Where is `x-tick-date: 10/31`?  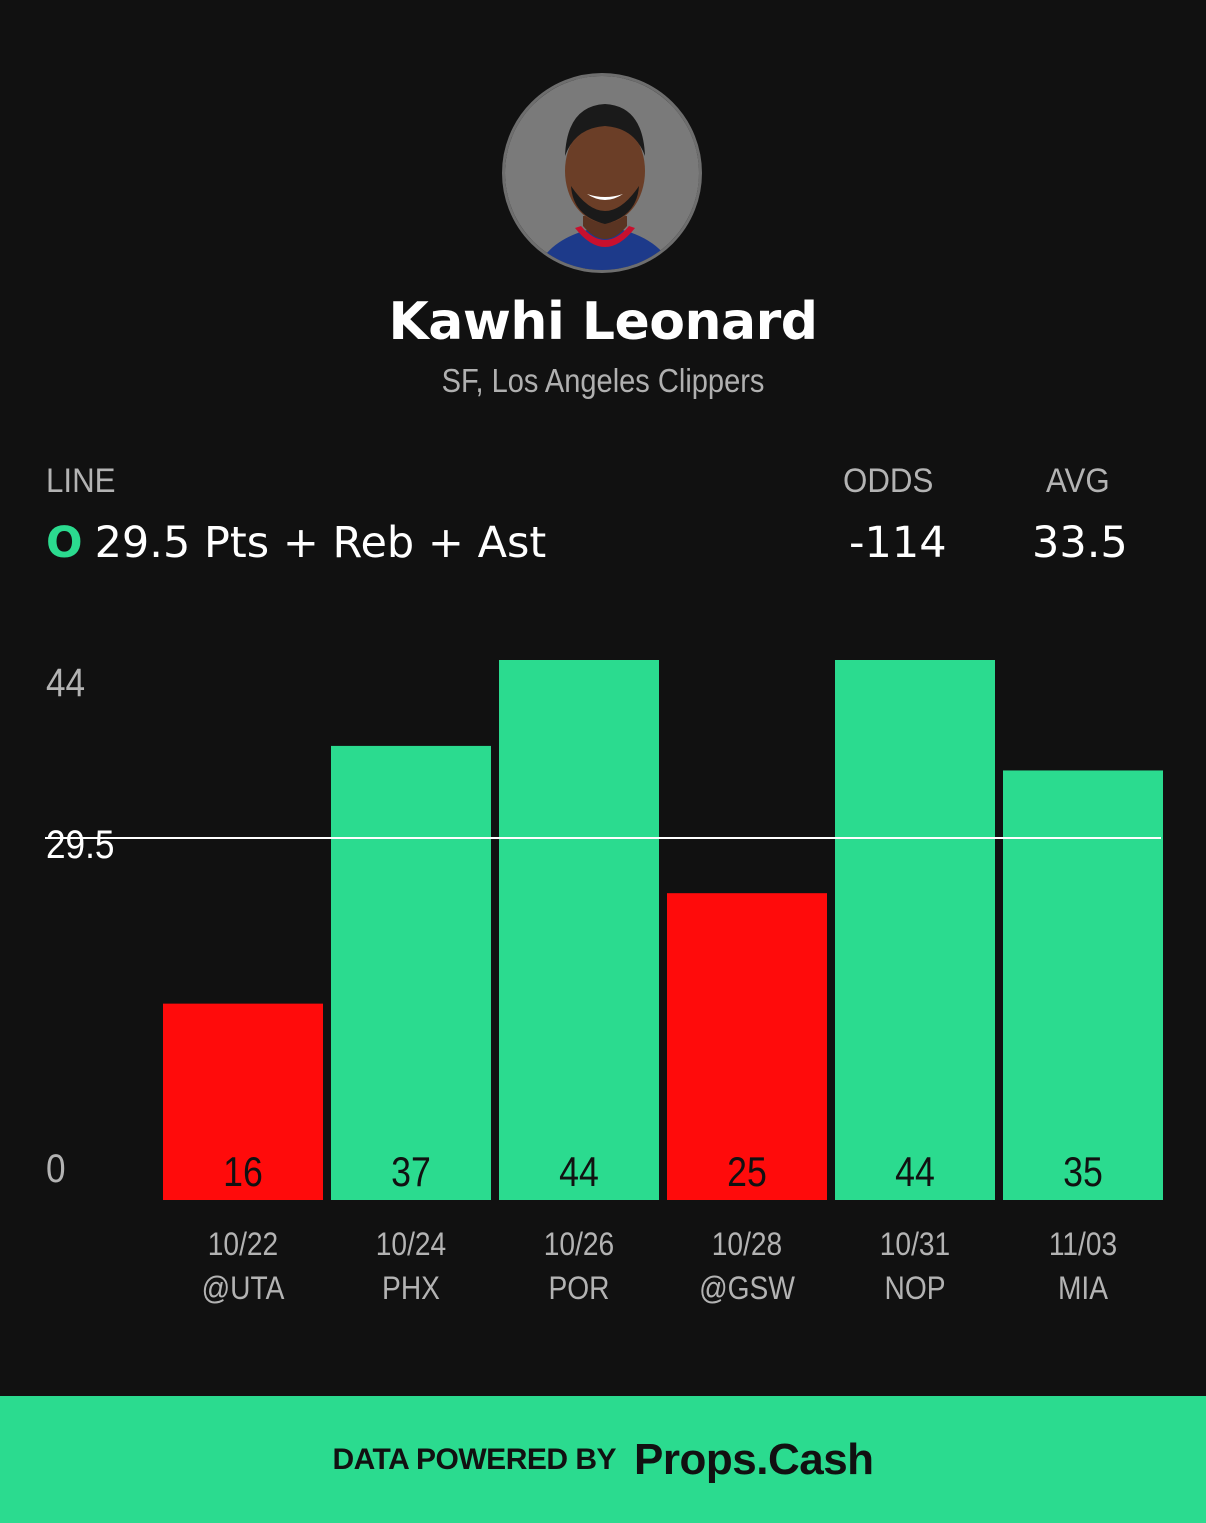 x-tick-date: 10/31 is located at coordinates (915, 1244).